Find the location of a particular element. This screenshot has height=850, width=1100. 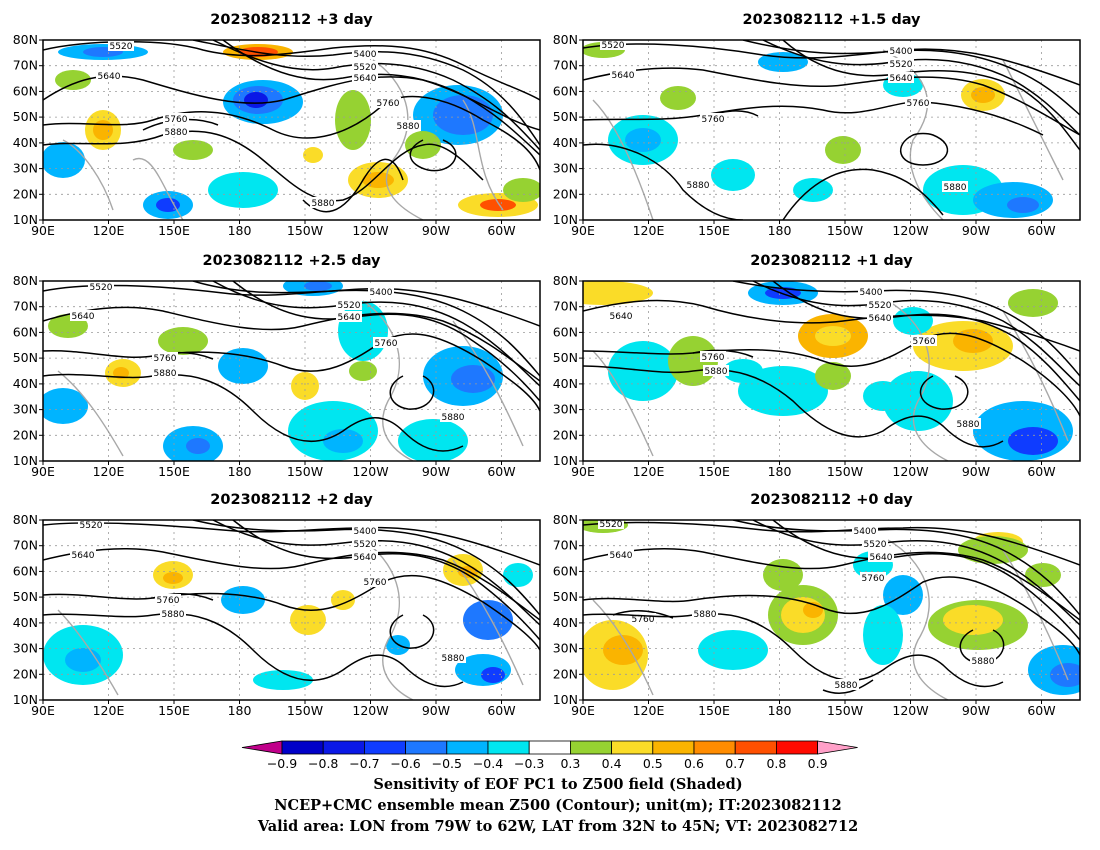

lat-label: 80N is located at coordinates (25, 519).